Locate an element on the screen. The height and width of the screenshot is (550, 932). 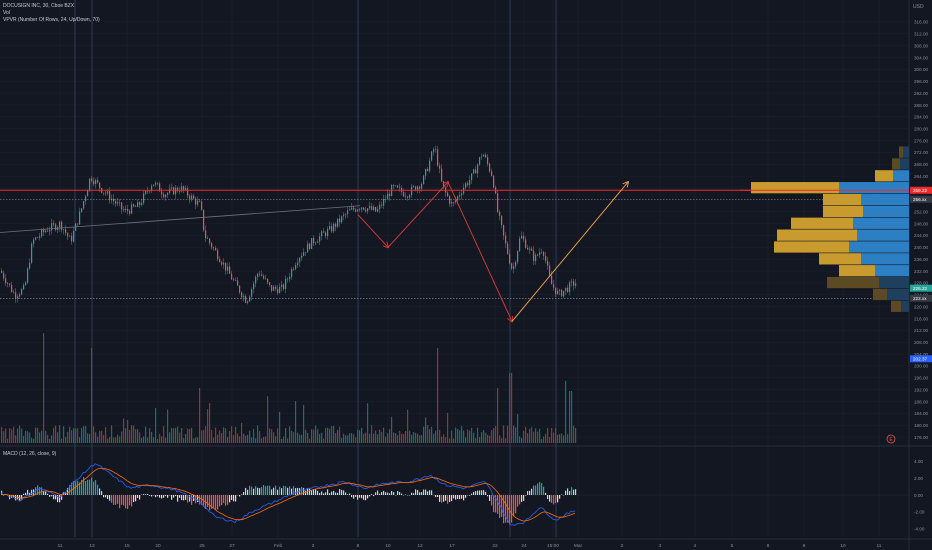
time-tick-label: 17 is located at coordinates (452, 546).